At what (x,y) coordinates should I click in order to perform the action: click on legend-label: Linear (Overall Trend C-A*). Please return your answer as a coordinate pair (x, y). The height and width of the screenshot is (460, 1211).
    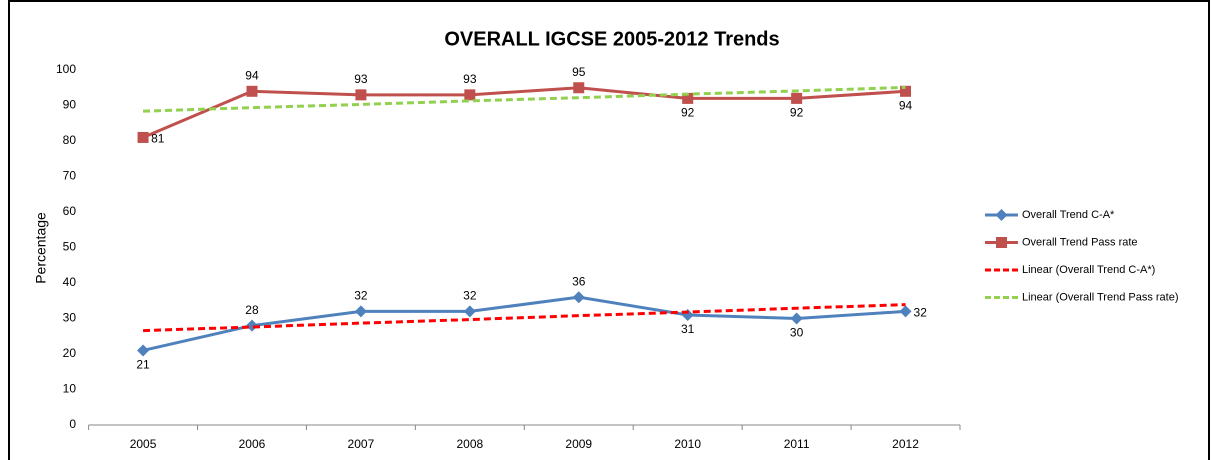
    Looking at the image, I should click on (1088, 270).